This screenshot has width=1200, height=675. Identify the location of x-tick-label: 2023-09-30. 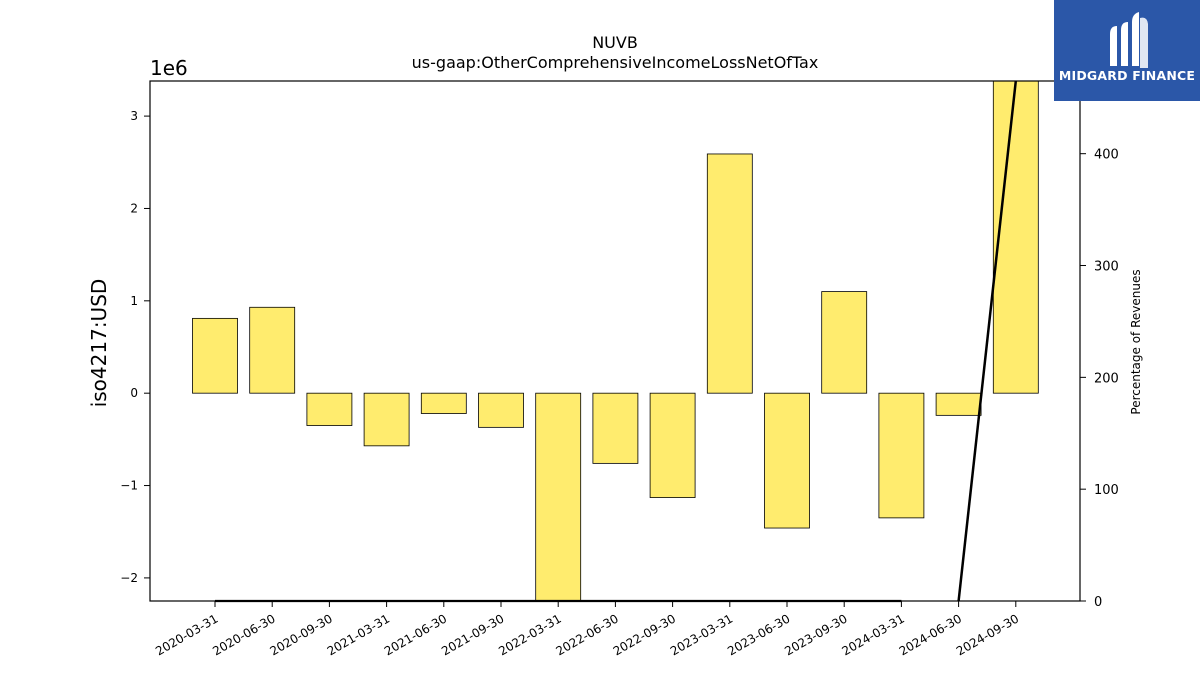
(815, 634).